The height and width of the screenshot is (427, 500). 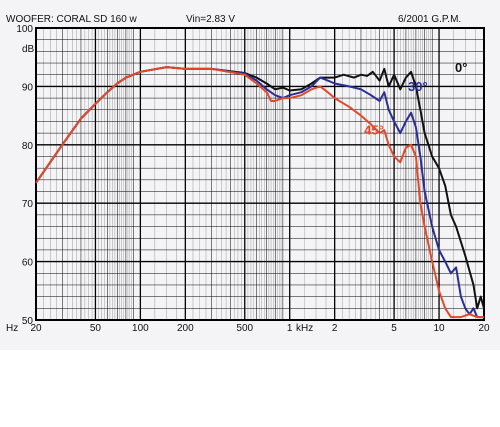 I want to click on x-tick-label: 5, so click(x=394, y=328).